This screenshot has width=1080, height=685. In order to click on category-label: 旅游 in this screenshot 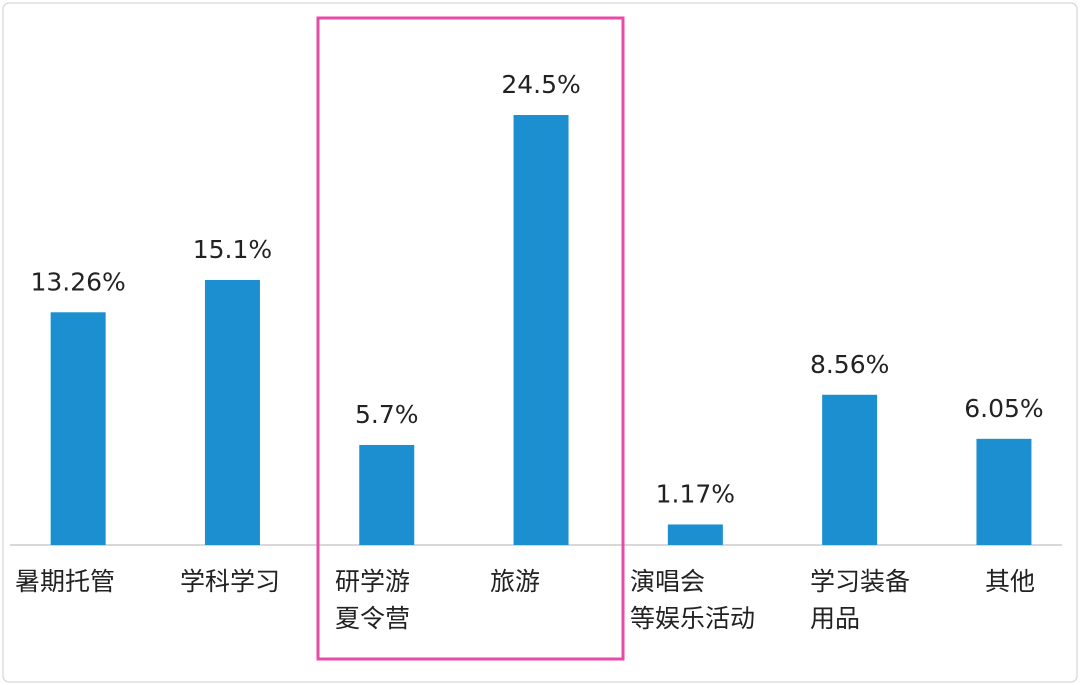, I will do `click(515, 581)`.